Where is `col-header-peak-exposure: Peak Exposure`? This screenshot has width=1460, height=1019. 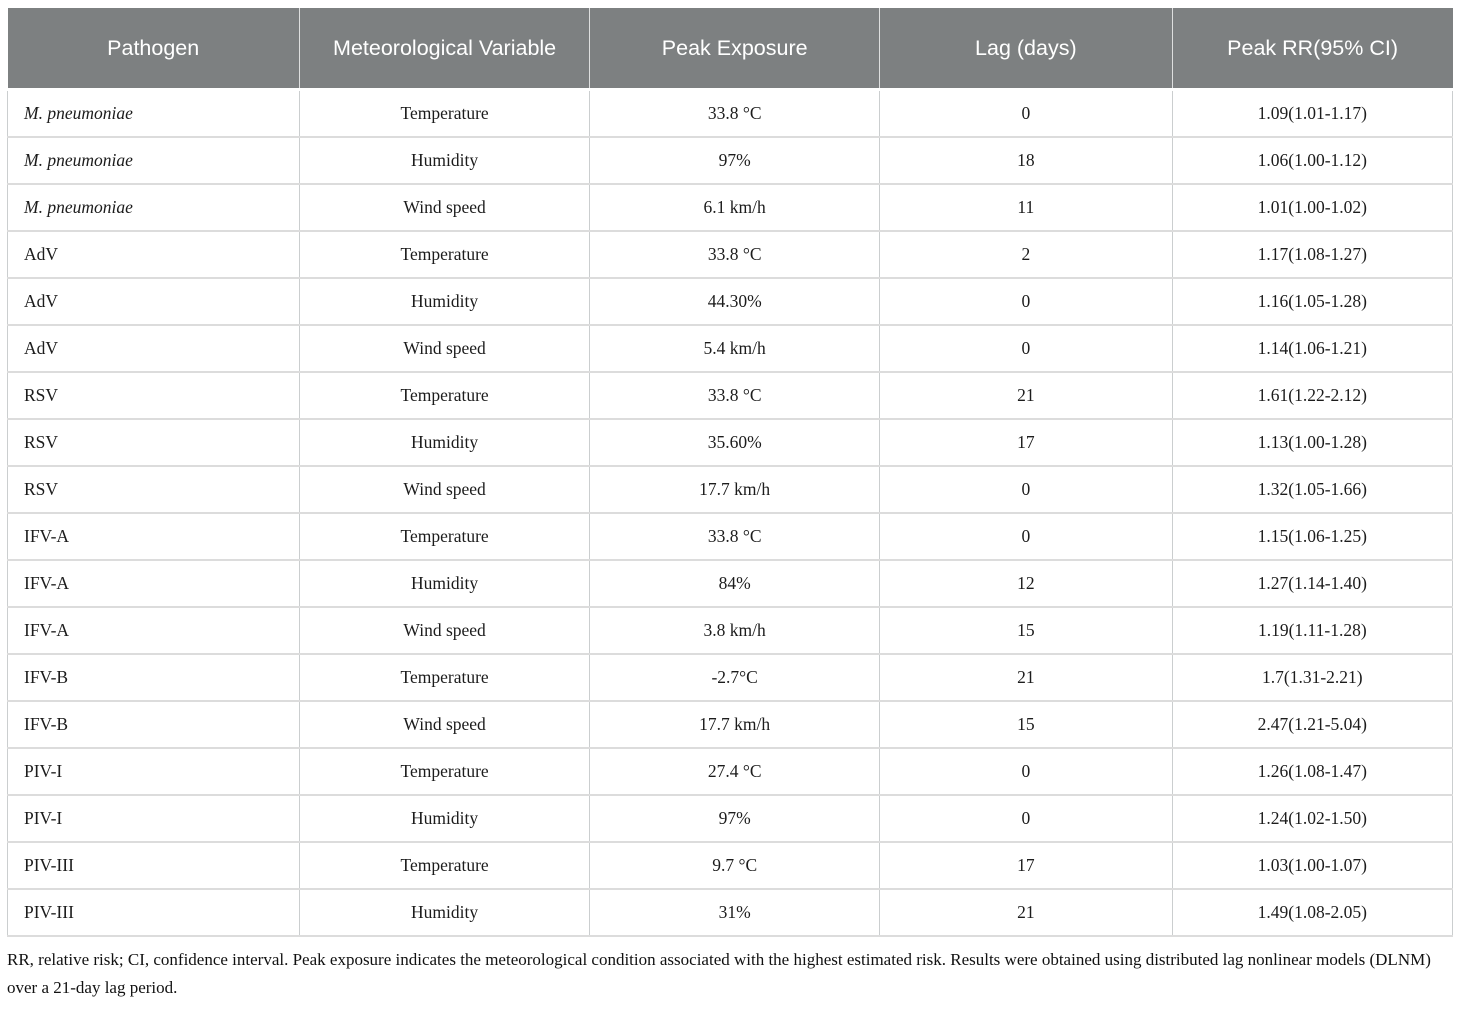
col-header-peak-exposure: Peak Exposure is located at coordinates (734, 49).